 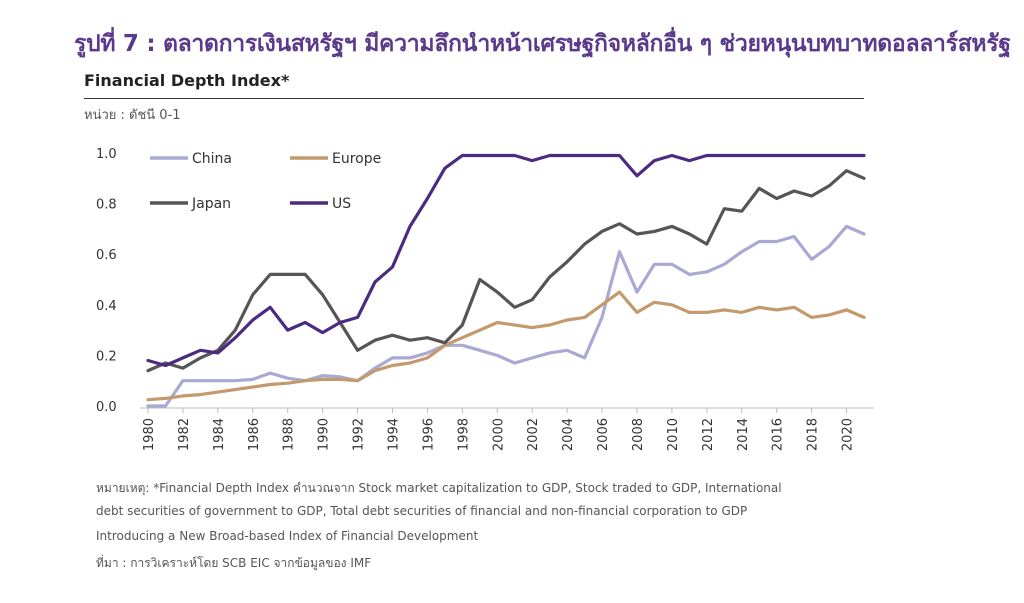 I want to click on x-tick-label: 2008, so click(x=638, y=434).